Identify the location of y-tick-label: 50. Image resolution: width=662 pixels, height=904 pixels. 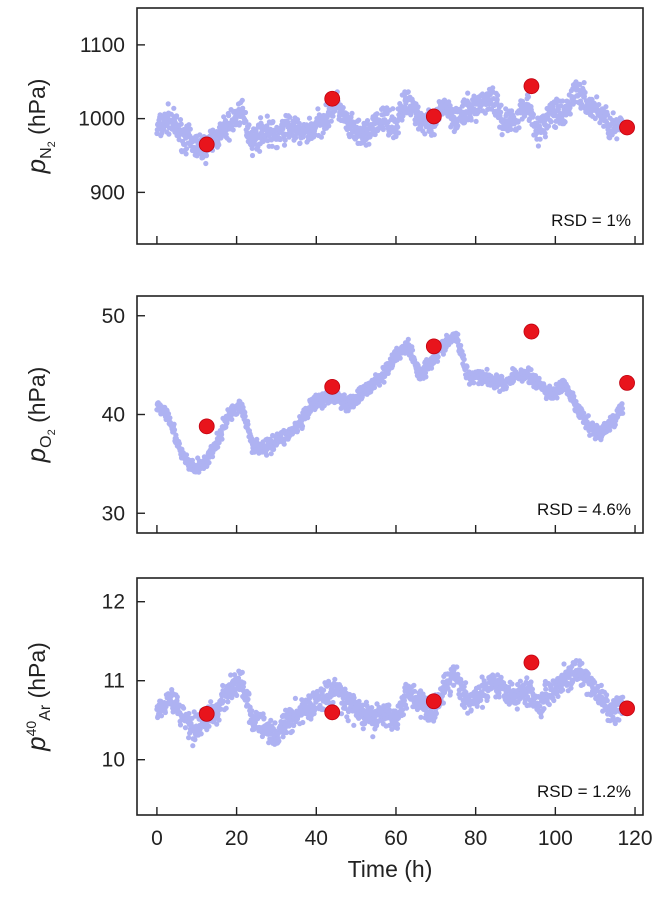
(113, 316).